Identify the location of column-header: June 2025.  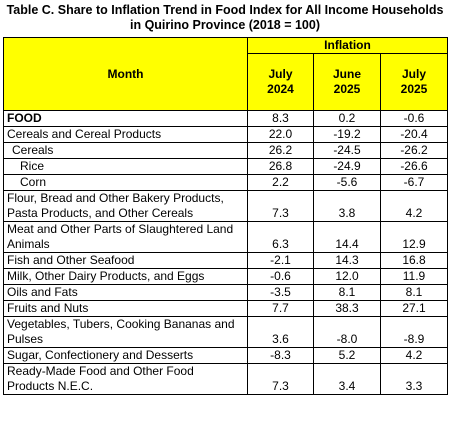
(347, 82).